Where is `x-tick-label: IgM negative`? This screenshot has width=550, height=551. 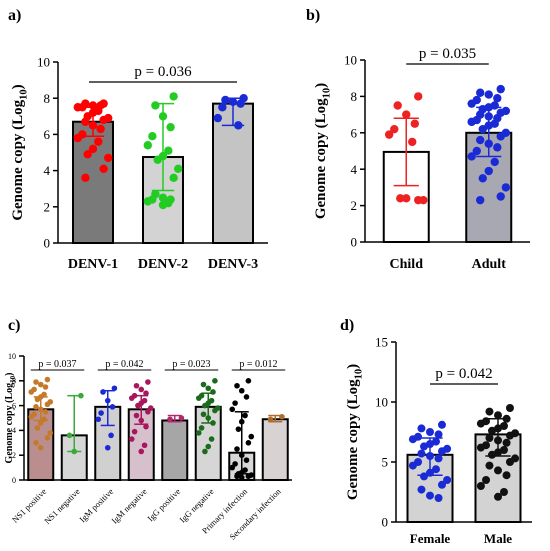
x-tick-label: IgM negative is located at coordinates (128, 505).